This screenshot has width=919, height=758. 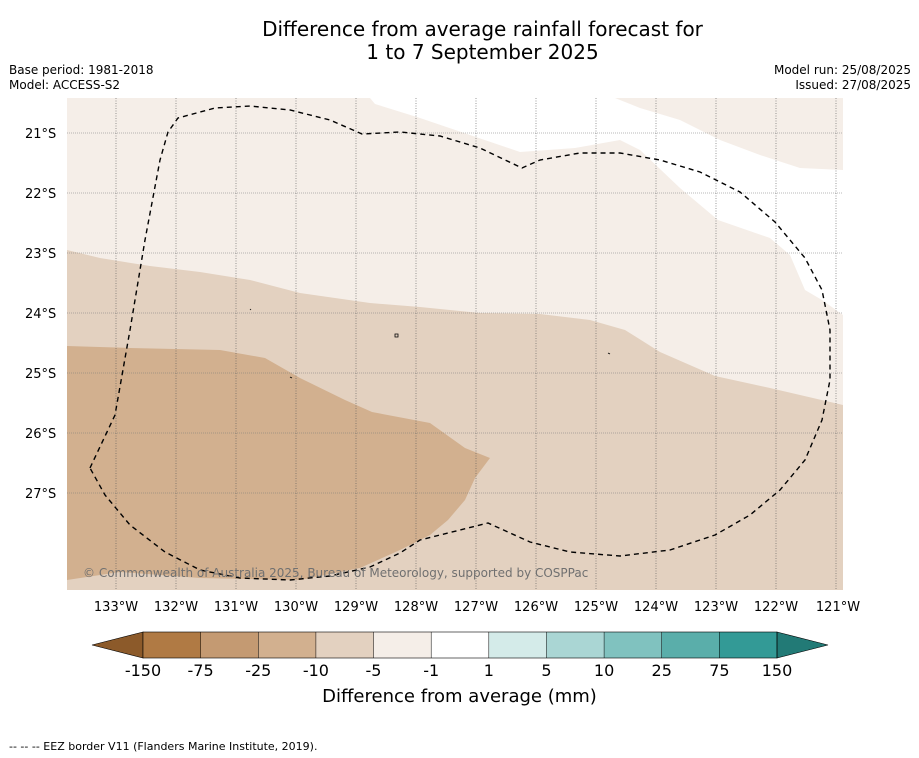 What do you see at coordinates (278, 463) in the screenshot?
I see `medium-brown-region` at bounding box center [278, 463].